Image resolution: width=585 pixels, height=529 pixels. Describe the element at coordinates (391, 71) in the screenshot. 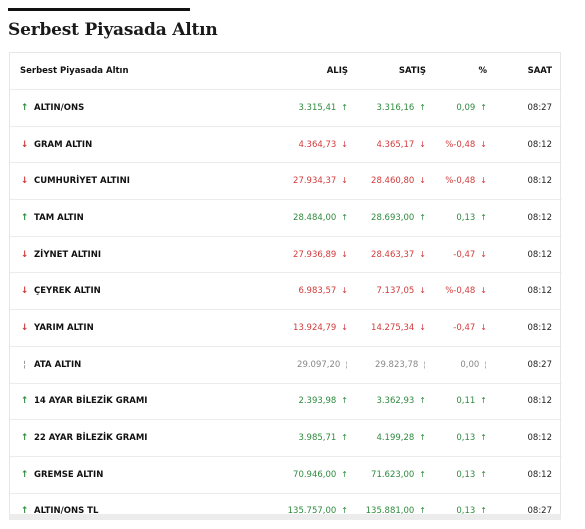

I see `header-sell: SATIŞ` at that location.